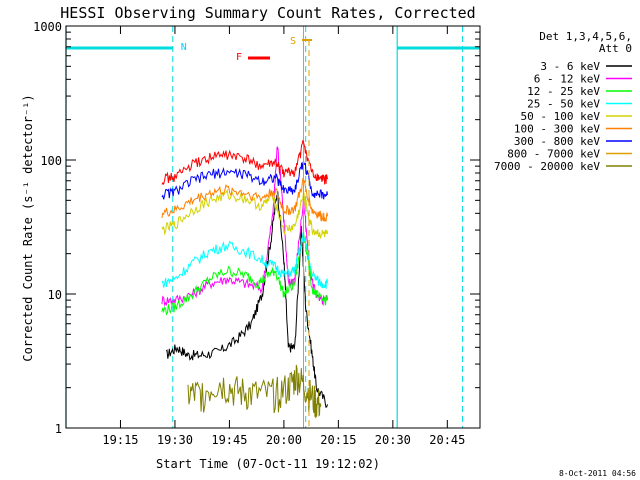 The height and width of the screenshot is (480, 640). Describe the element at coordinates (597, 473) in the screenshot. I see `timestamp-footer: 8-Oct-2011 04:56` at that location.